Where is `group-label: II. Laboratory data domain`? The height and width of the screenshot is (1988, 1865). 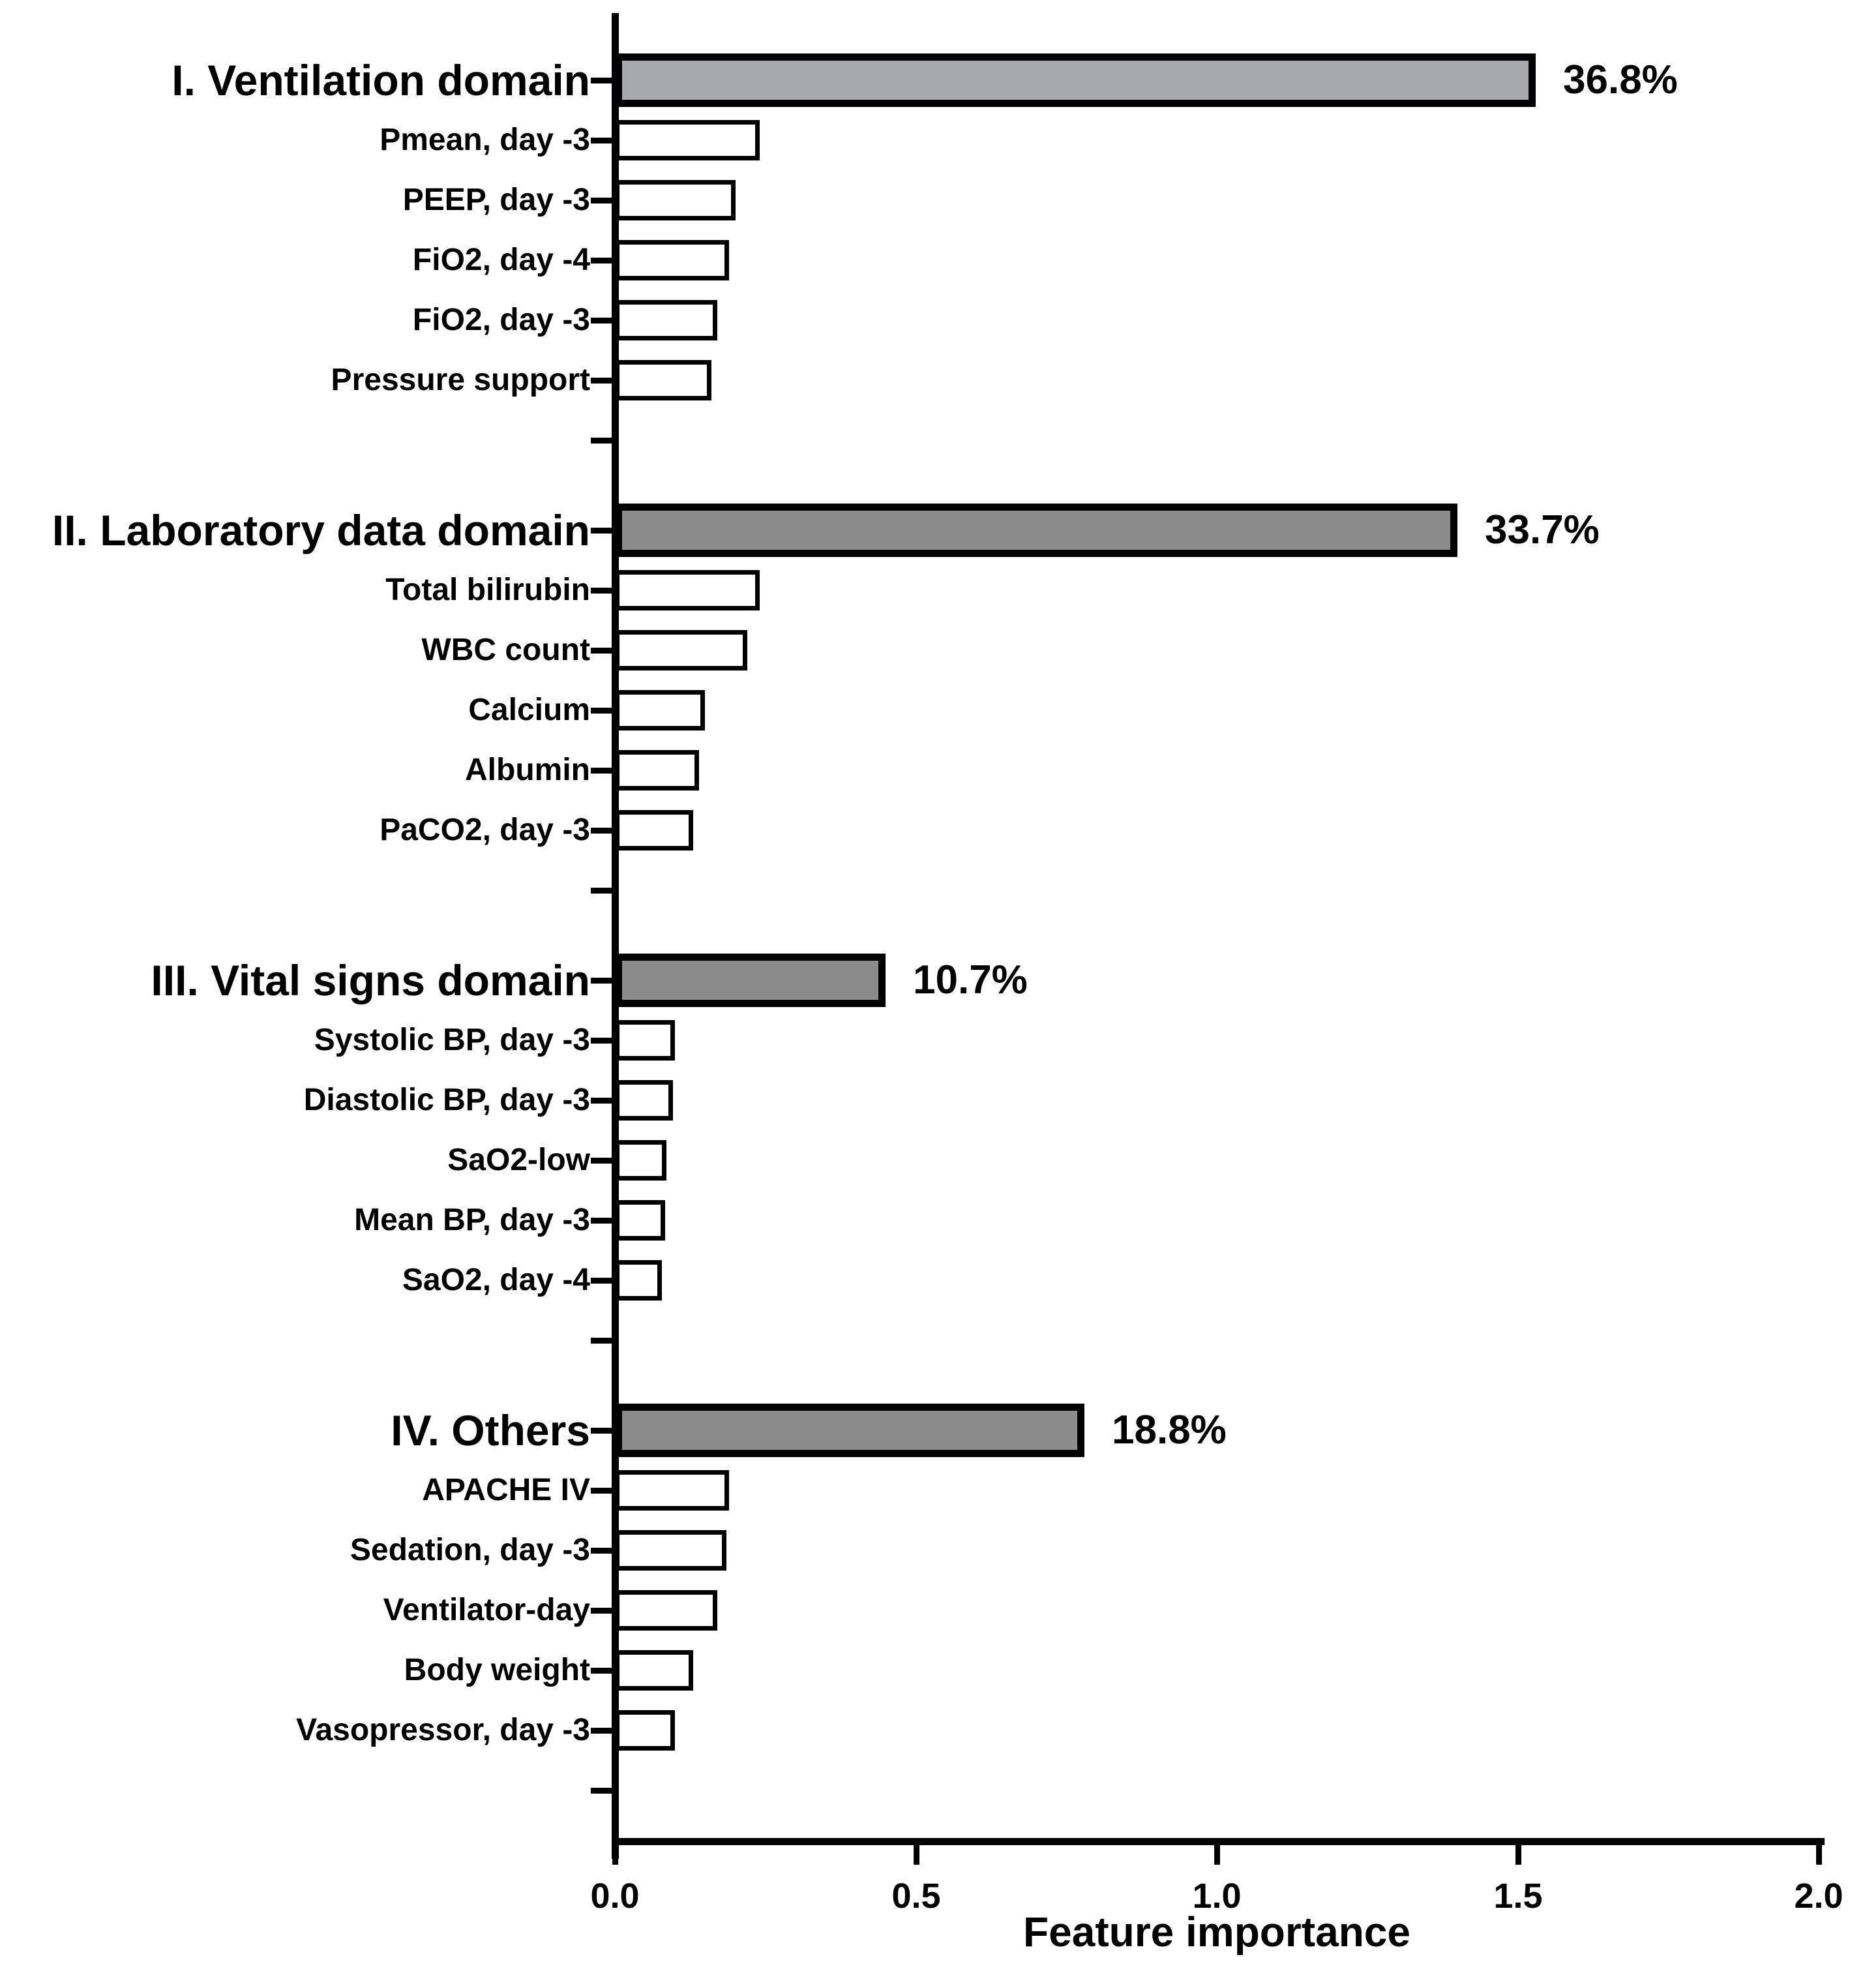
group-label: II. Laboratory data domain is located at coordinates (321, 530).